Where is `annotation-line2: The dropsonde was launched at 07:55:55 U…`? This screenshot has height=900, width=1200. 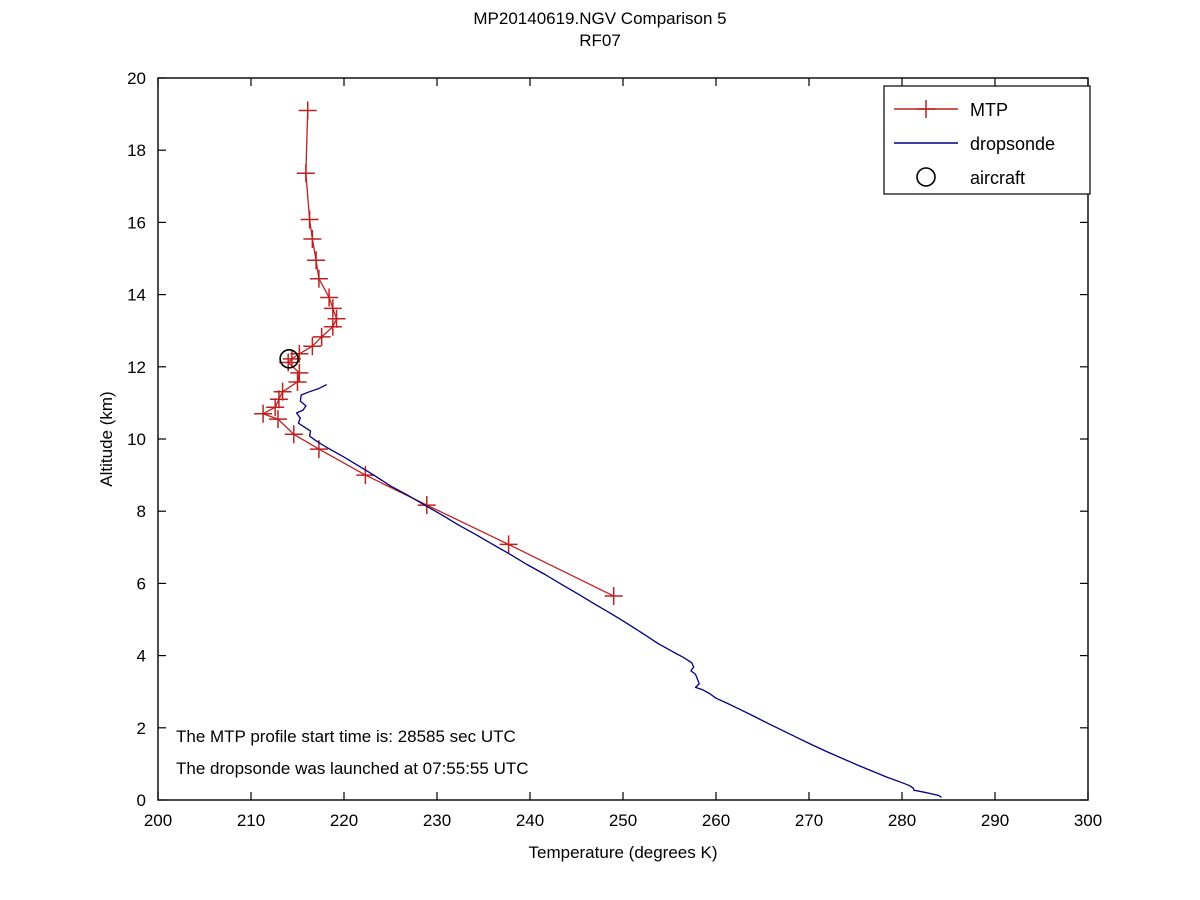 annotation-line2: The dropsonde was launched at 07:55:55 U… is located at coordinates (352, 768).